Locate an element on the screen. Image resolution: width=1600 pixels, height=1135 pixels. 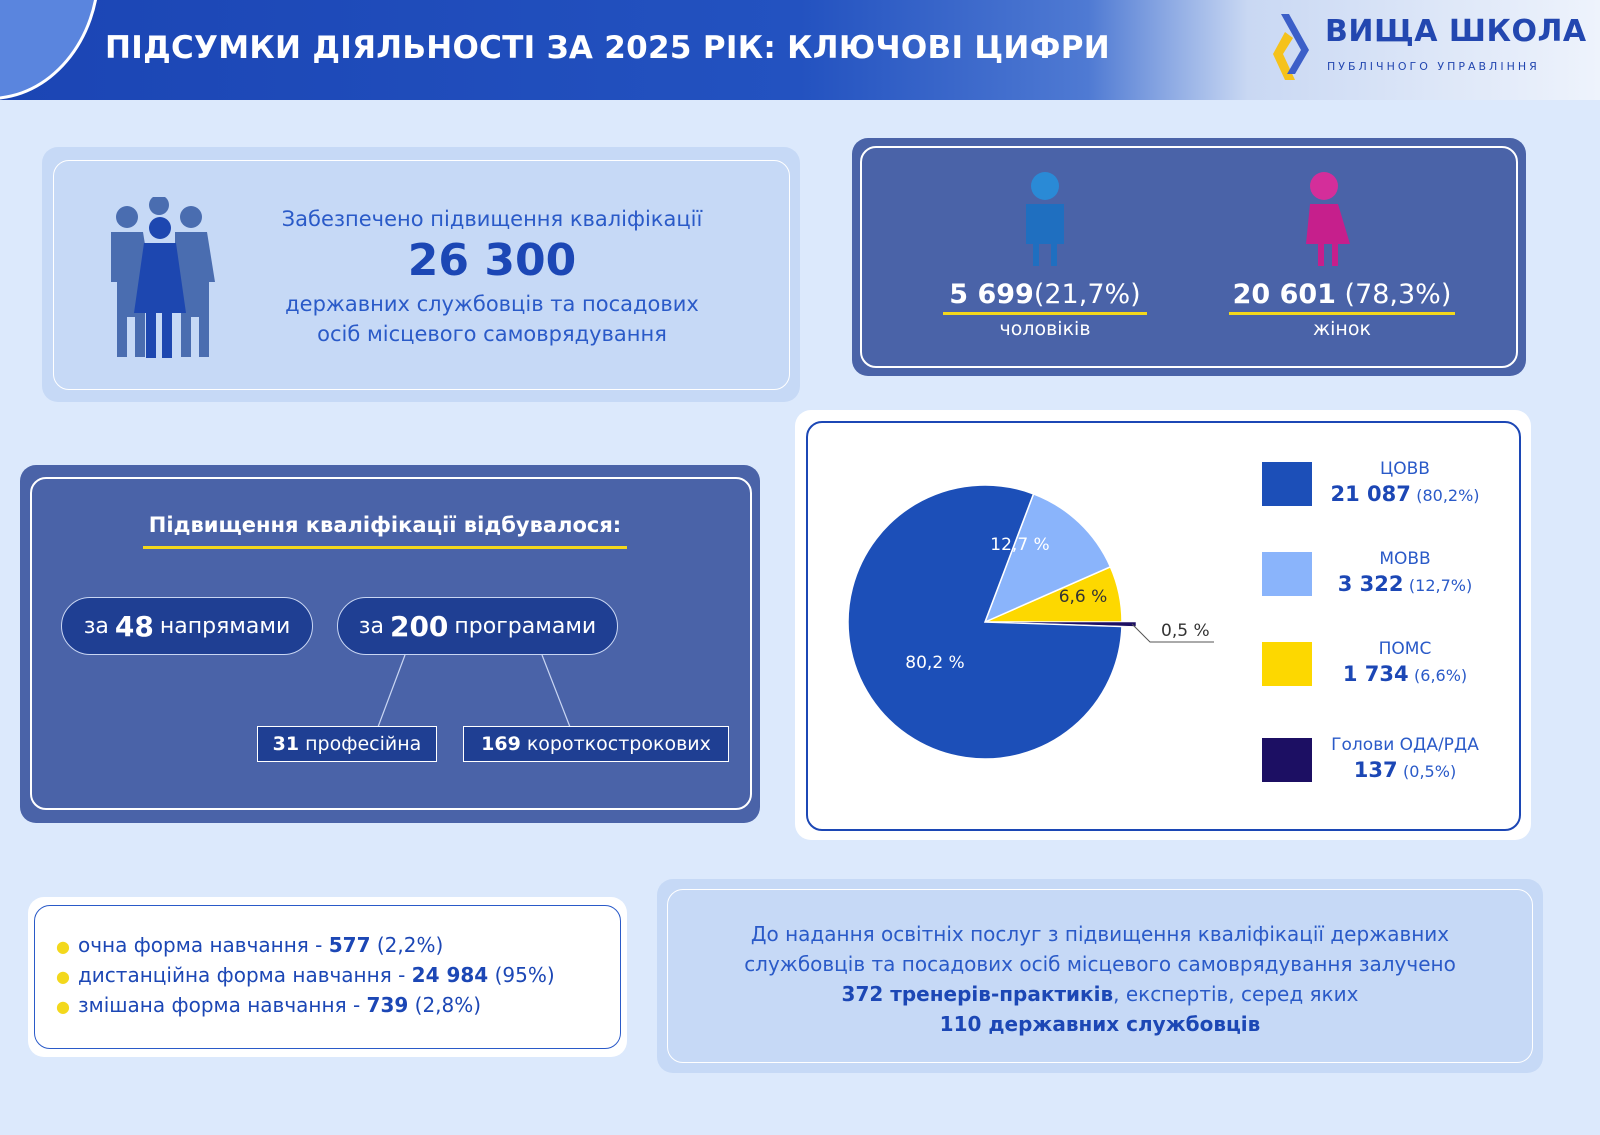
professional-box: 31 професійна is located at coordinates (347, 744).